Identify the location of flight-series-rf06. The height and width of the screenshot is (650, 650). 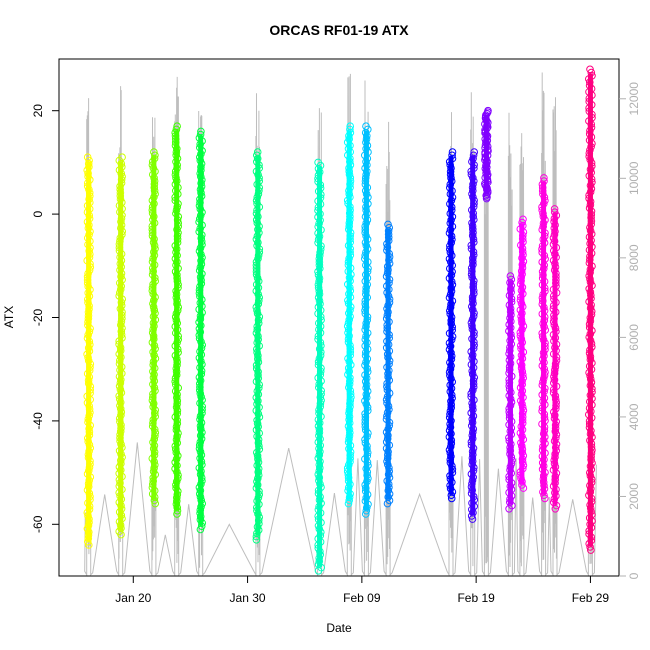
(258, 346).